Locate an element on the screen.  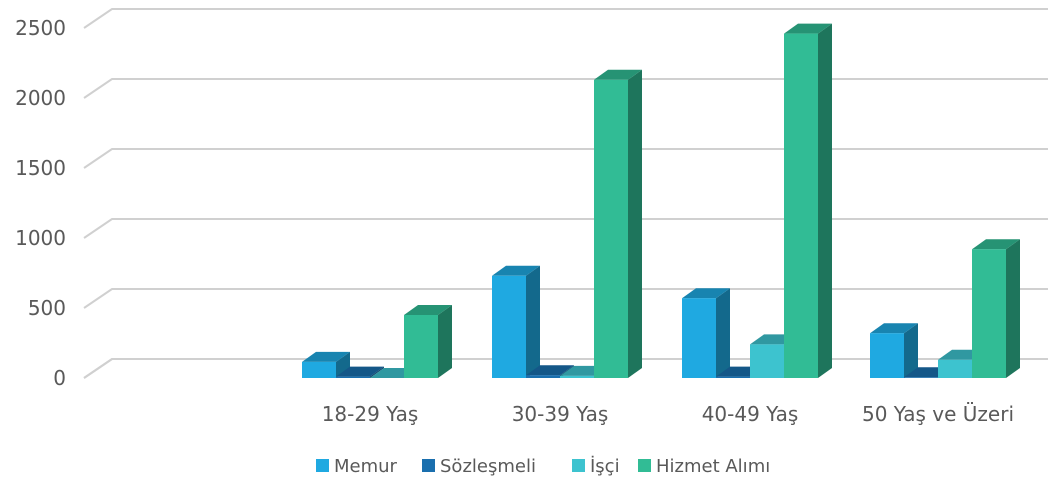
legend-item: Hizmet Alımı is located at coordinates (704, 466).